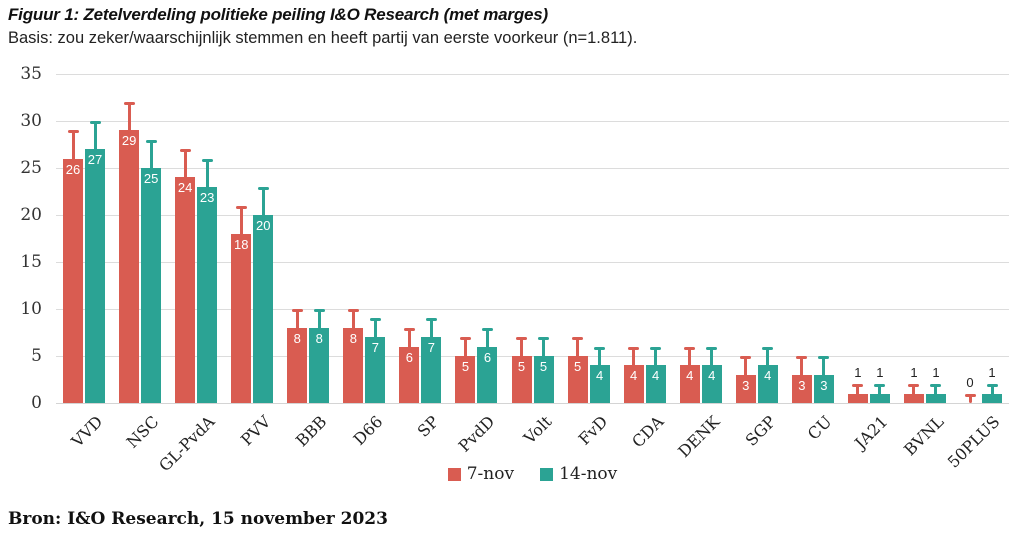  What do you see at coordinates (431, 238) in the screenshot?
I see `bar-slot-14-nov-SP: 7` at bounding box center [431, 238].